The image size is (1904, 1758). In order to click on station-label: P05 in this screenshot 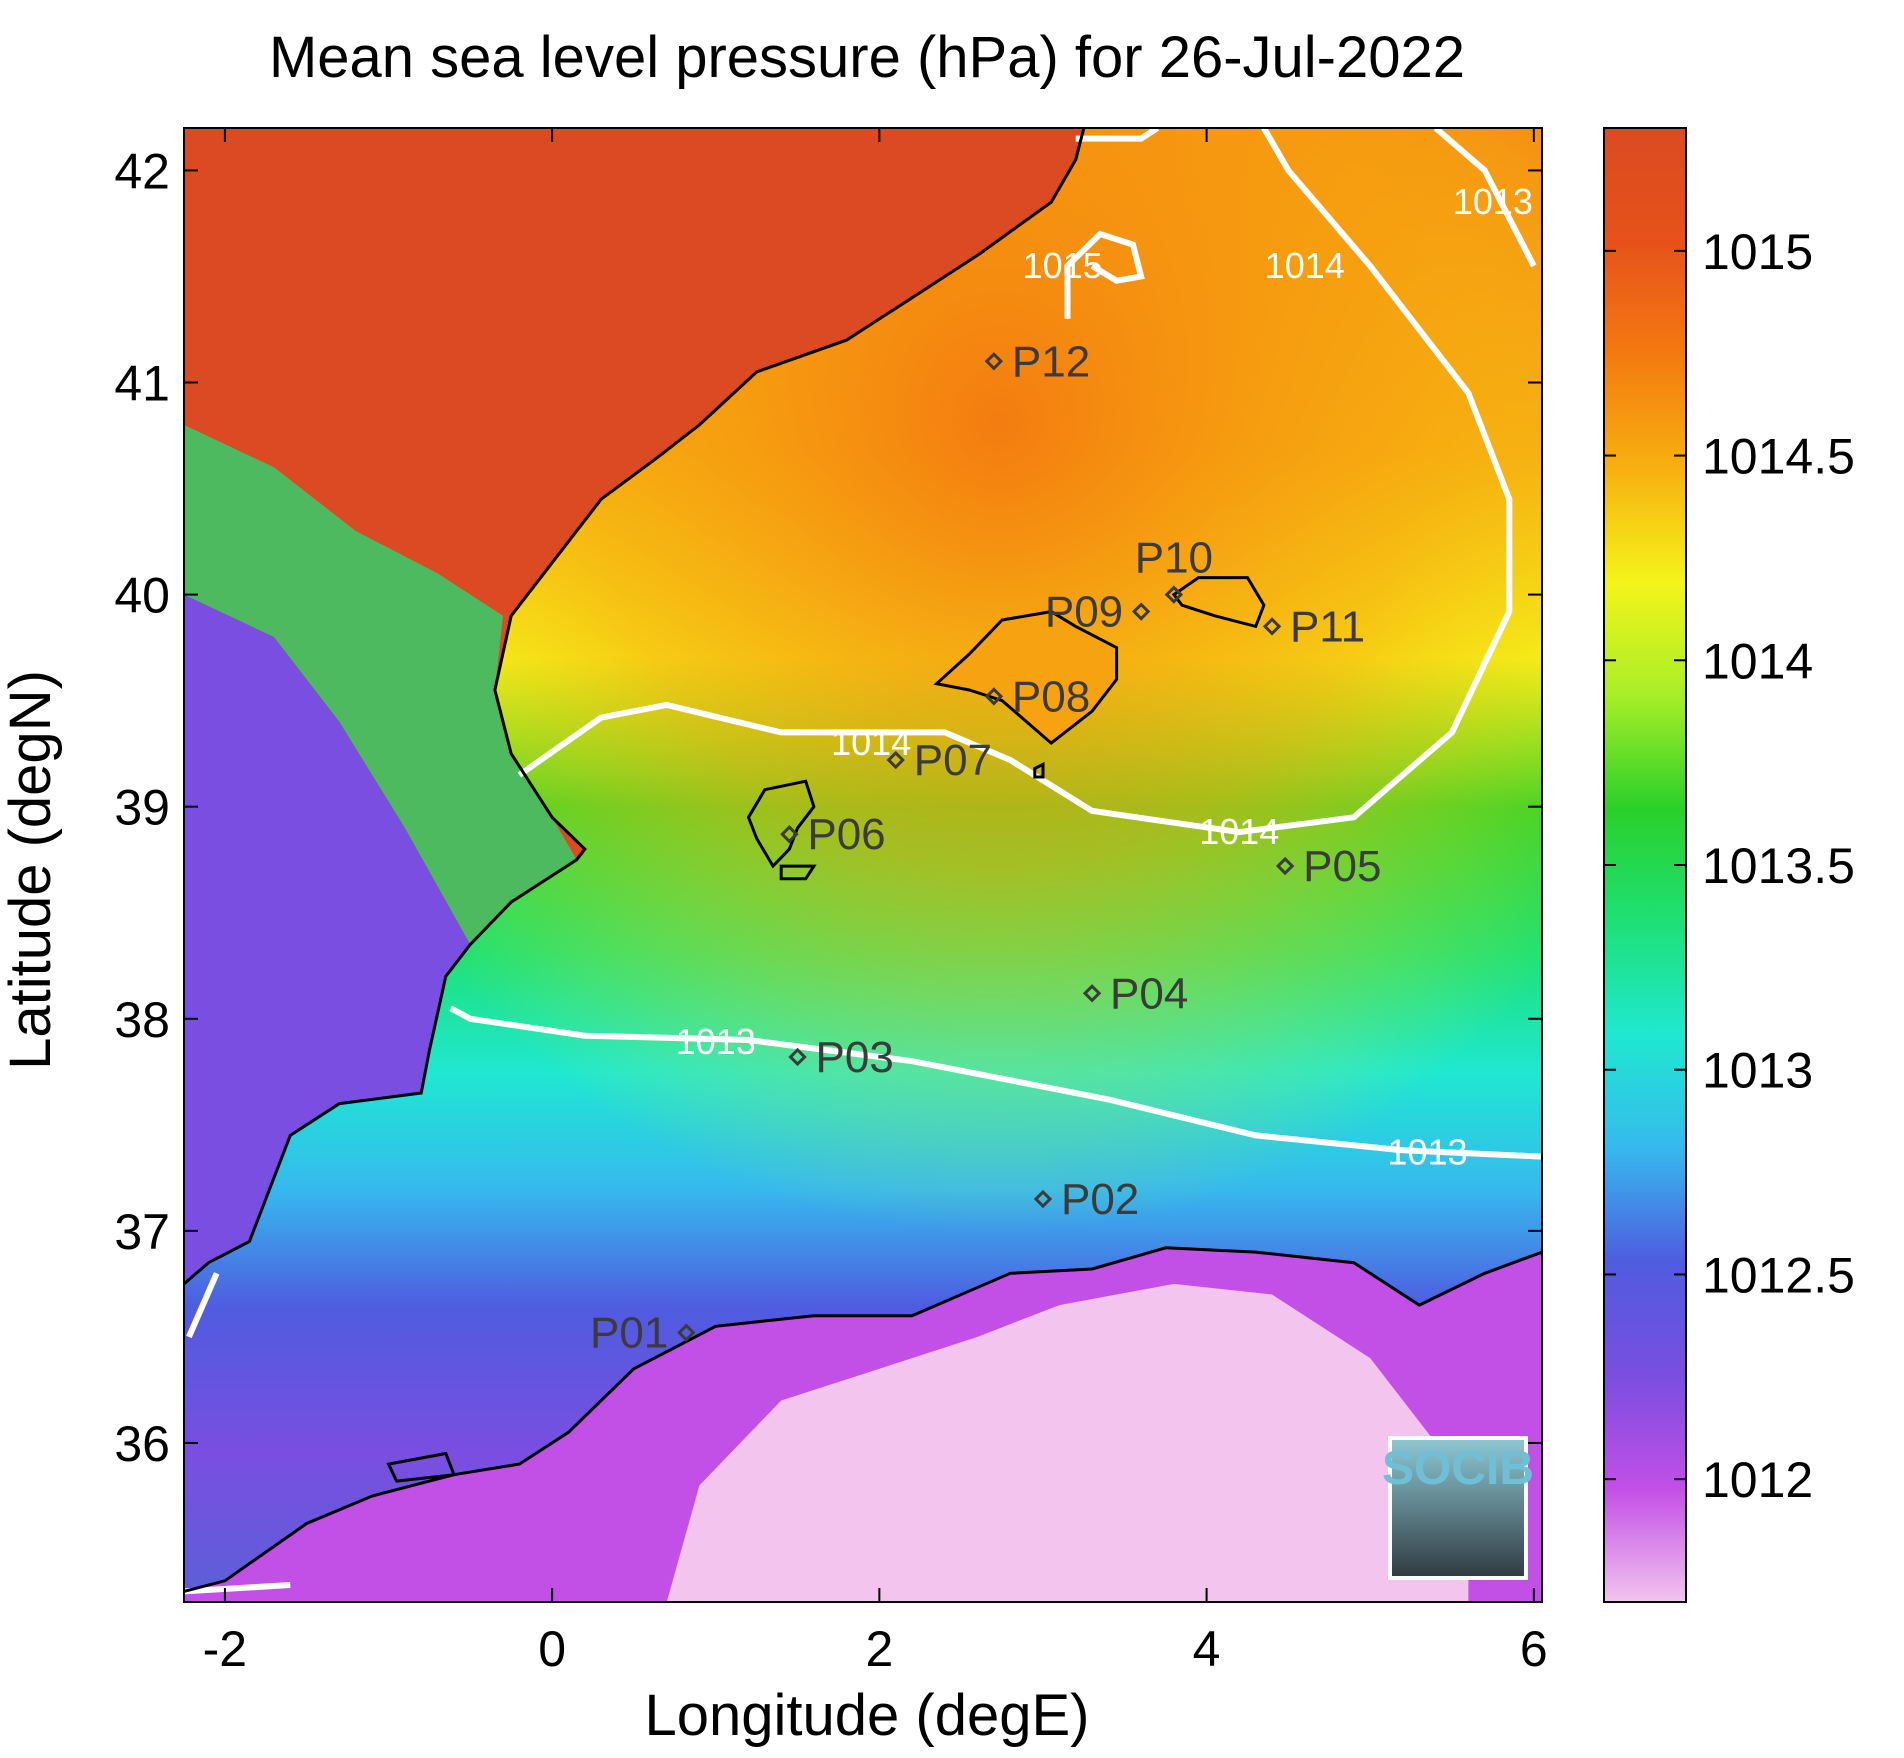, I will do `click(1342, 866)`.